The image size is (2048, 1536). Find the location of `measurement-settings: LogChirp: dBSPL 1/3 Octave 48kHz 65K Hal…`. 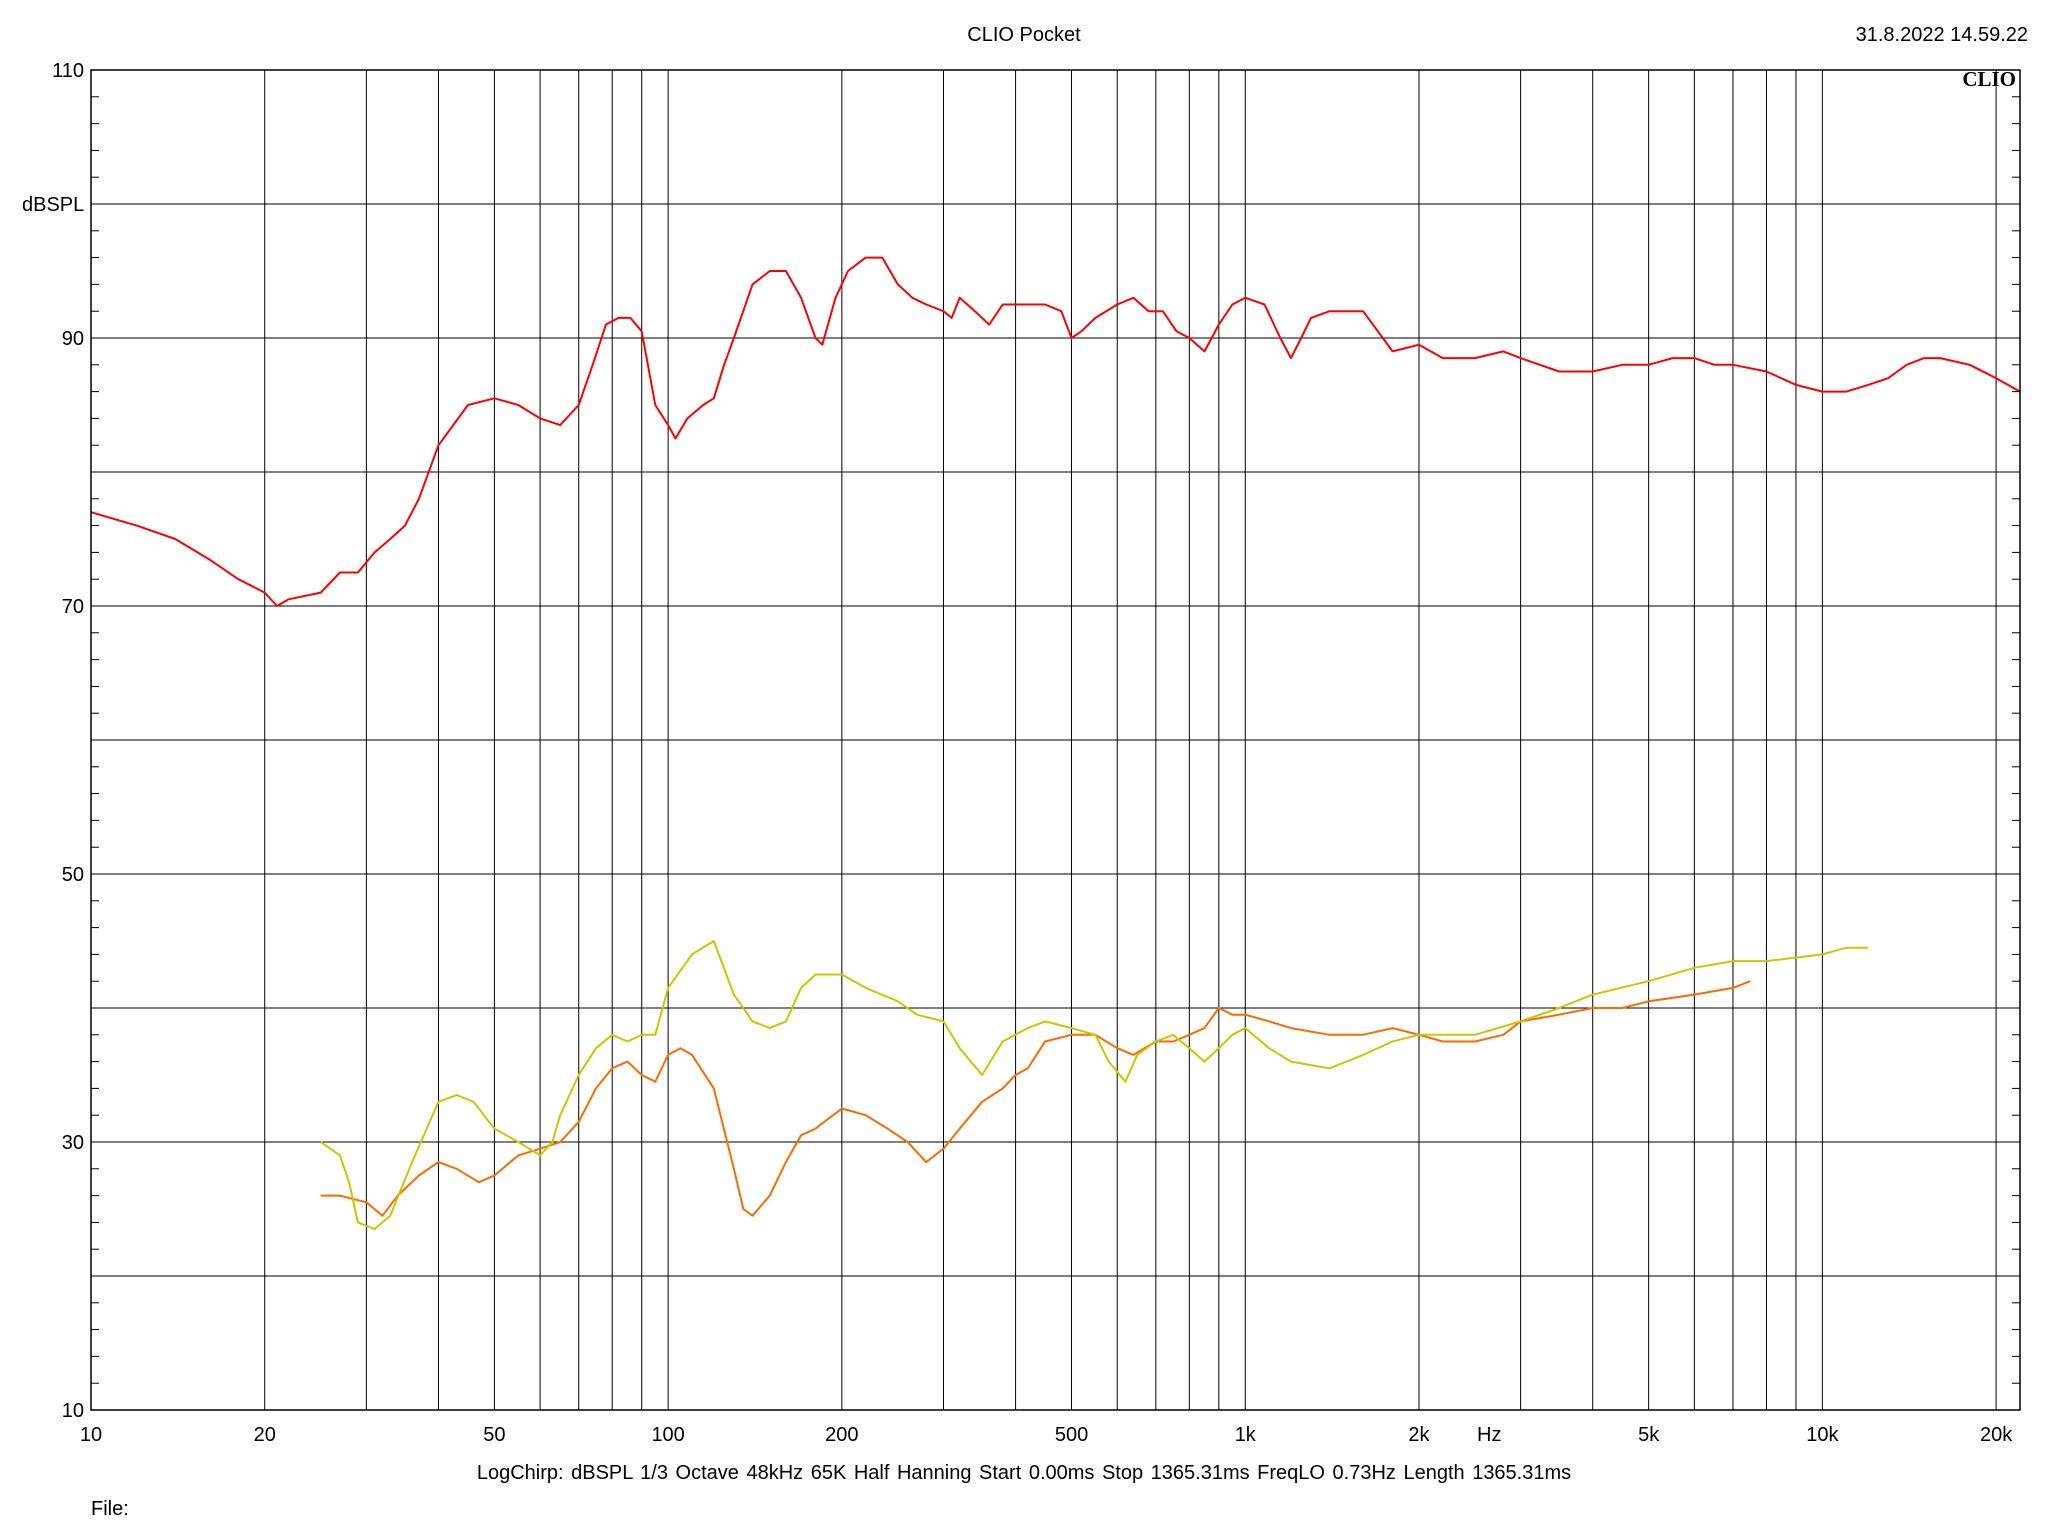

measurement-settings: LogChirp: dBSPL 1/3 Octave 48kHz 65K Hal… is located at coordinates (1024, 1473).